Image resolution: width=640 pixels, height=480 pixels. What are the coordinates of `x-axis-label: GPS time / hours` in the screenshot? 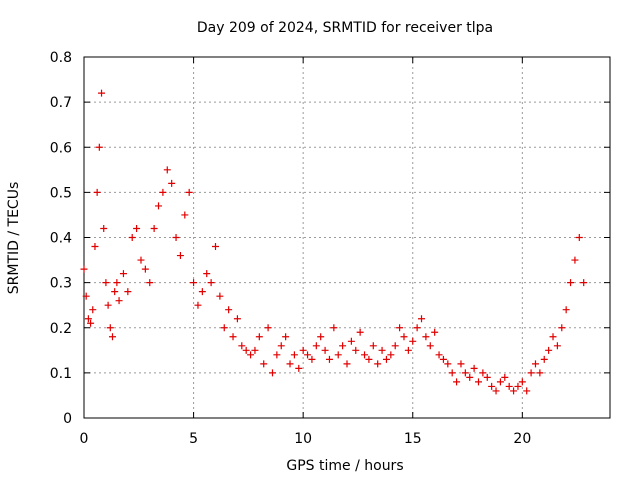 It's located at (344, 466).